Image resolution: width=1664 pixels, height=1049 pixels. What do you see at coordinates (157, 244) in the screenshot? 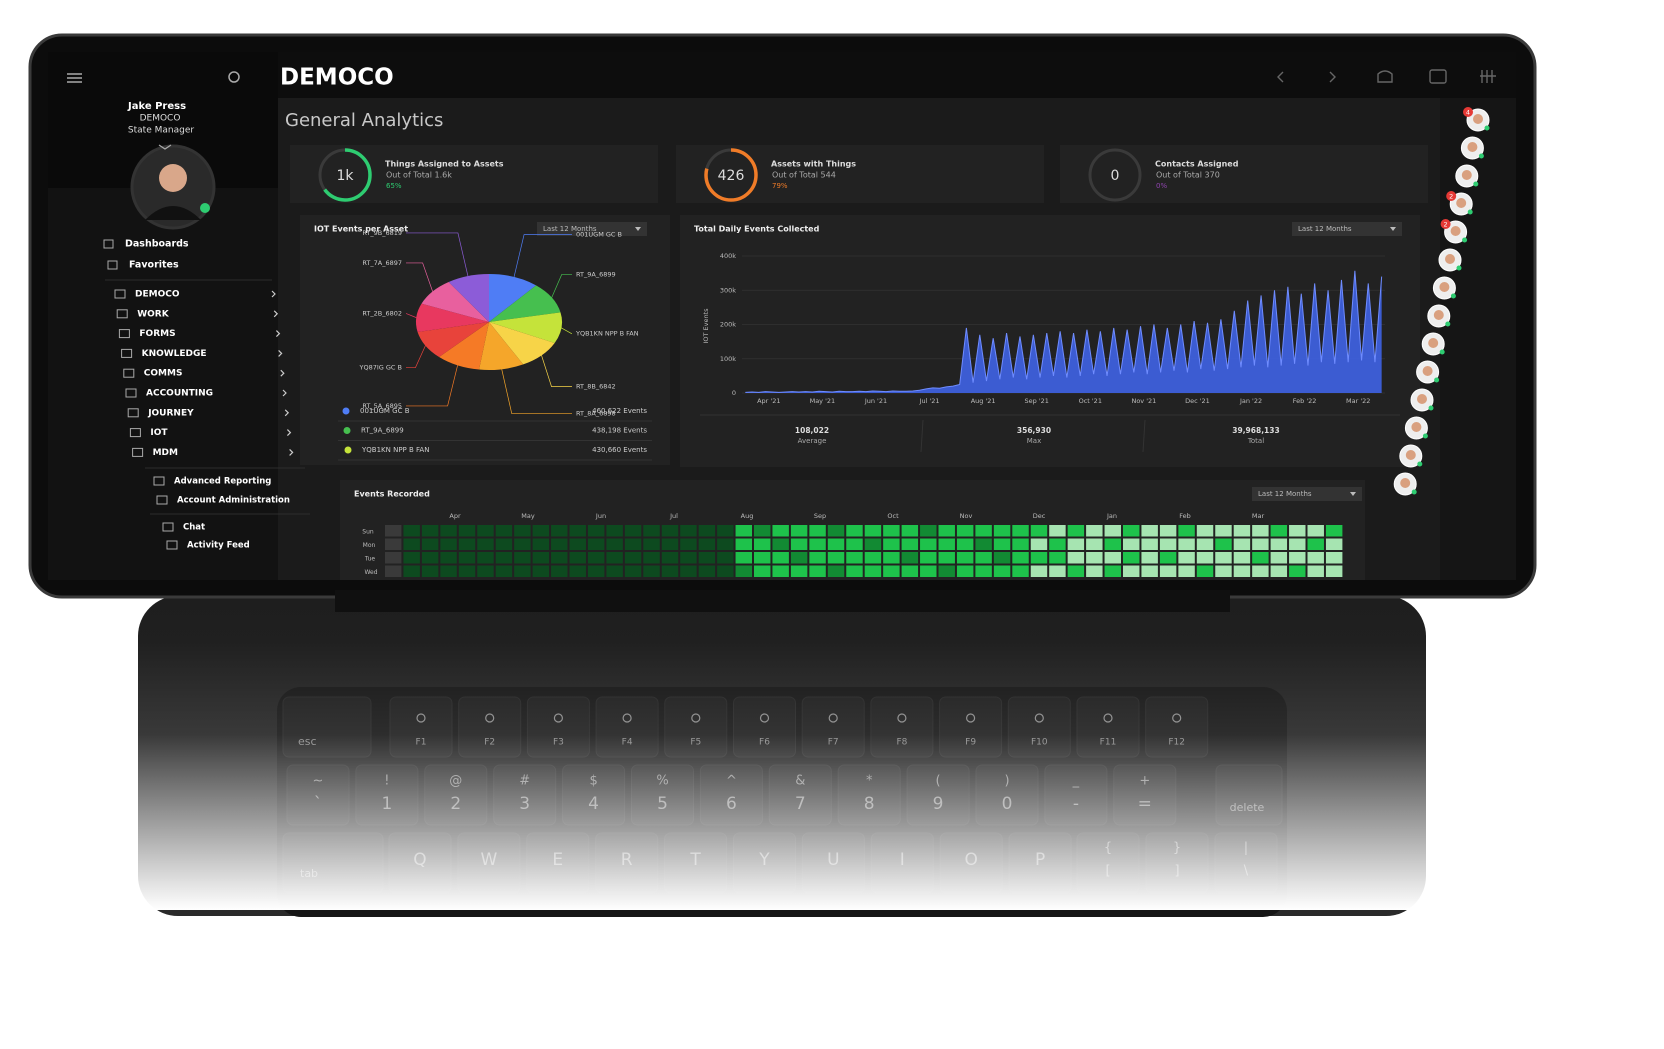
I see `nav-item: Dashboards` at bounding box center [157, 244].